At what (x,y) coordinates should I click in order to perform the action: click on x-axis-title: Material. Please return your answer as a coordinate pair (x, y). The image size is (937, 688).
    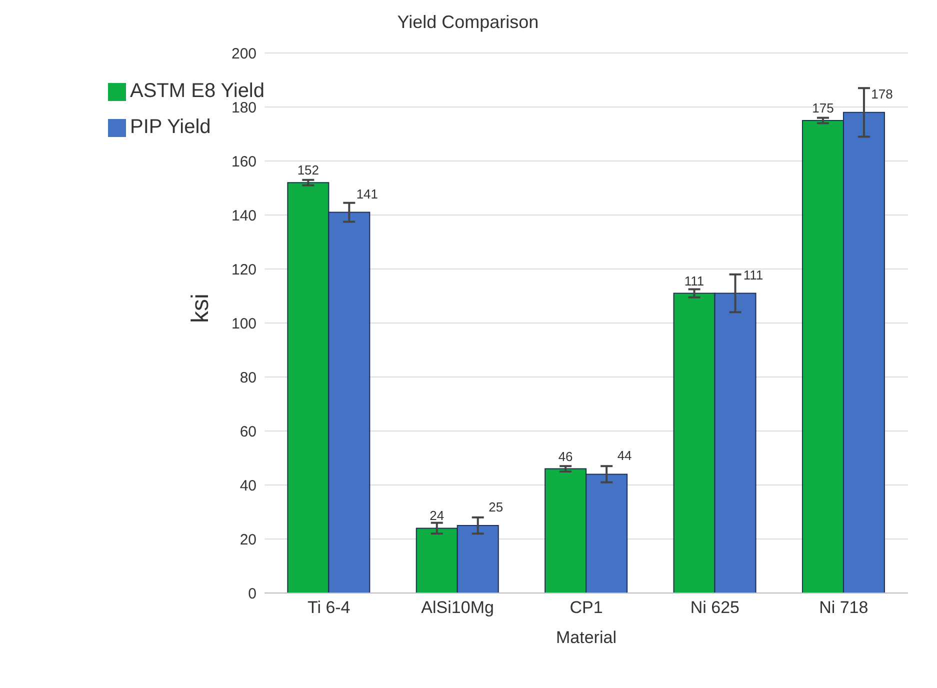
    Looking at the image, I should click on (586, 637).